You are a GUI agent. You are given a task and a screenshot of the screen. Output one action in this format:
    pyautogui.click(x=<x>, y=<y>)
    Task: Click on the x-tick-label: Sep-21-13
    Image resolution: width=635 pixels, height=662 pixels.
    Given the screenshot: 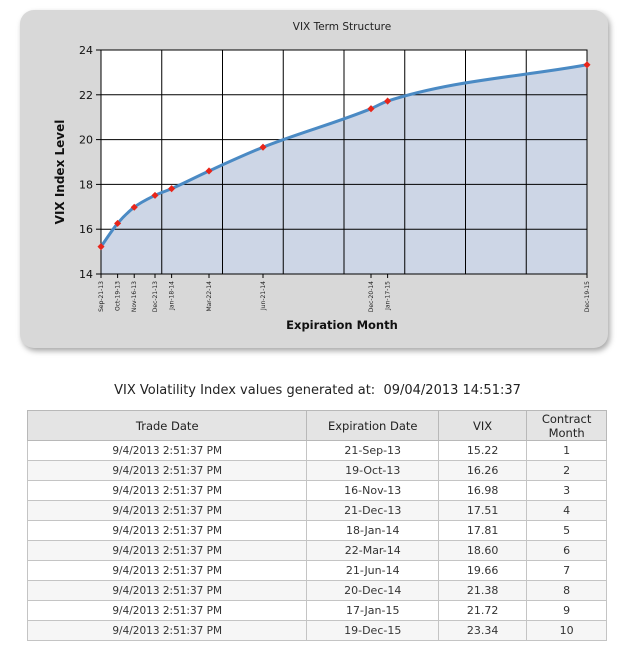 What is the action you would take?
    pyautogui.click(x=101, y=296)
    